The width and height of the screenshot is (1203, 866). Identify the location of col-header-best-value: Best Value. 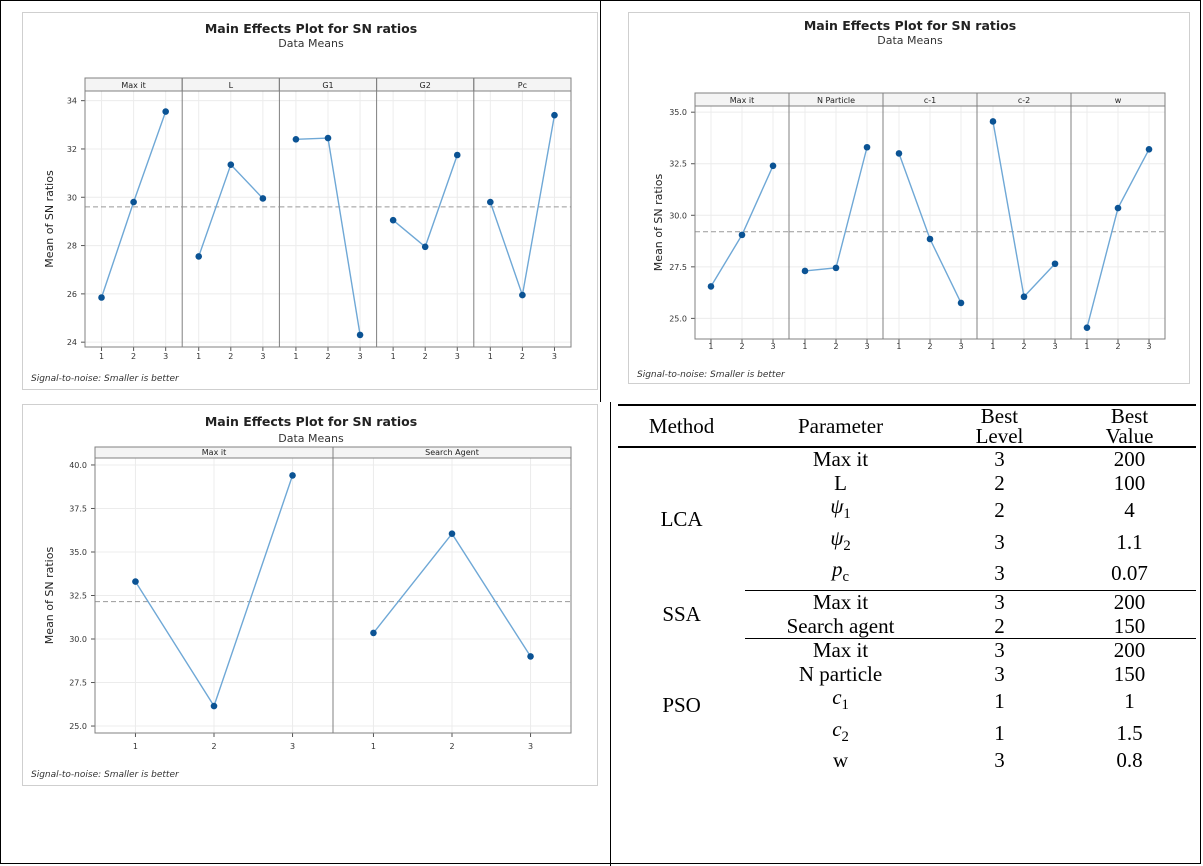
(1129, 426).